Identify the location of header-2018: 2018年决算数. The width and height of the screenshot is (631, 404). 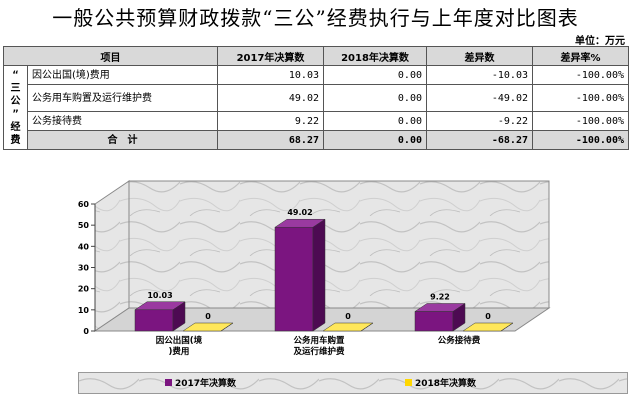
(375, 56).